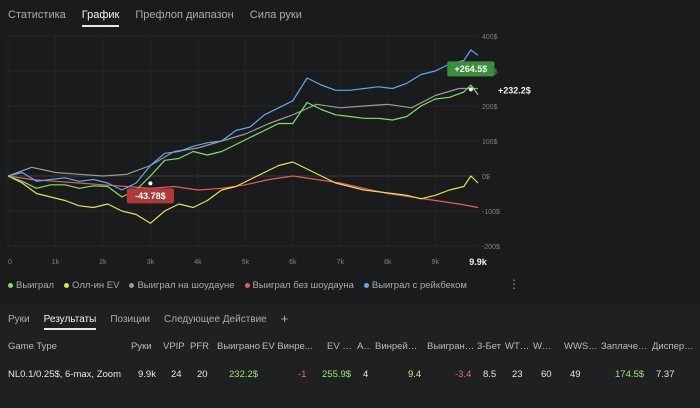  I want to click on x-tick-label: 5k, so click(246, 262).